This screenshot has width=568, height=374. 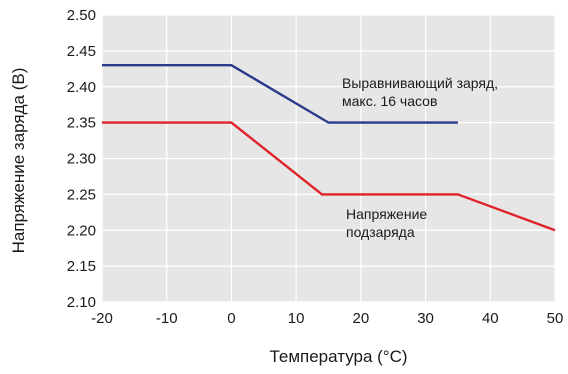 What do you see at coordinates (338, 356) in the screenshot?
I see `x-axis-title: Температура (°C)` at bounding box center [338, 356].